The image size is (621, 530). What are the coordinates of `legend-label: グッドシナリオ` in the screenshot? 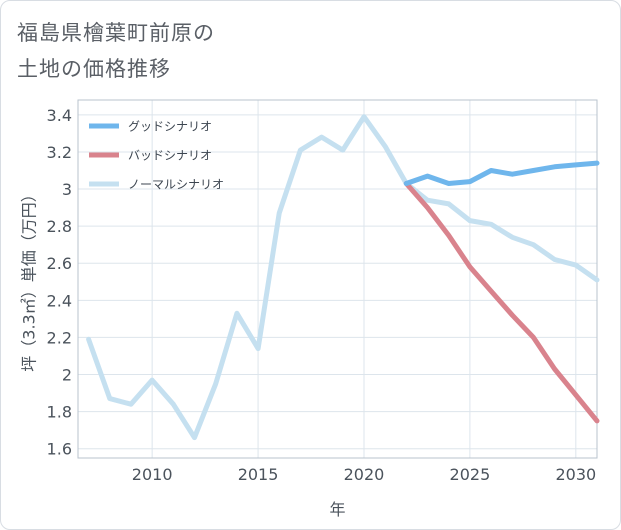 It's located at (170, 127).